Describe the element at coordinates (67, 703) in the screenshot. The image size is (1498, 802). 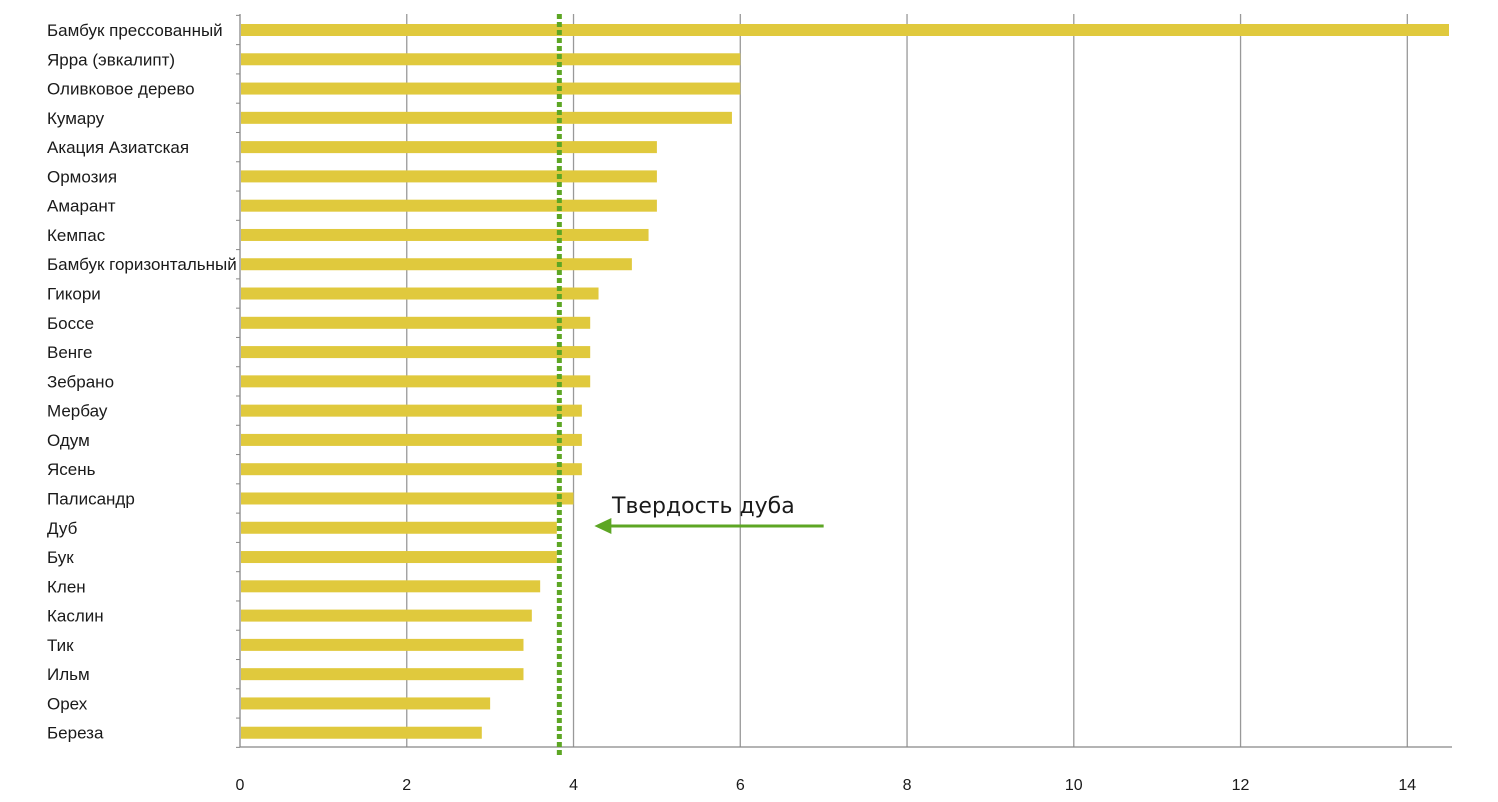
I see `category-label-23: Орех` at that location.